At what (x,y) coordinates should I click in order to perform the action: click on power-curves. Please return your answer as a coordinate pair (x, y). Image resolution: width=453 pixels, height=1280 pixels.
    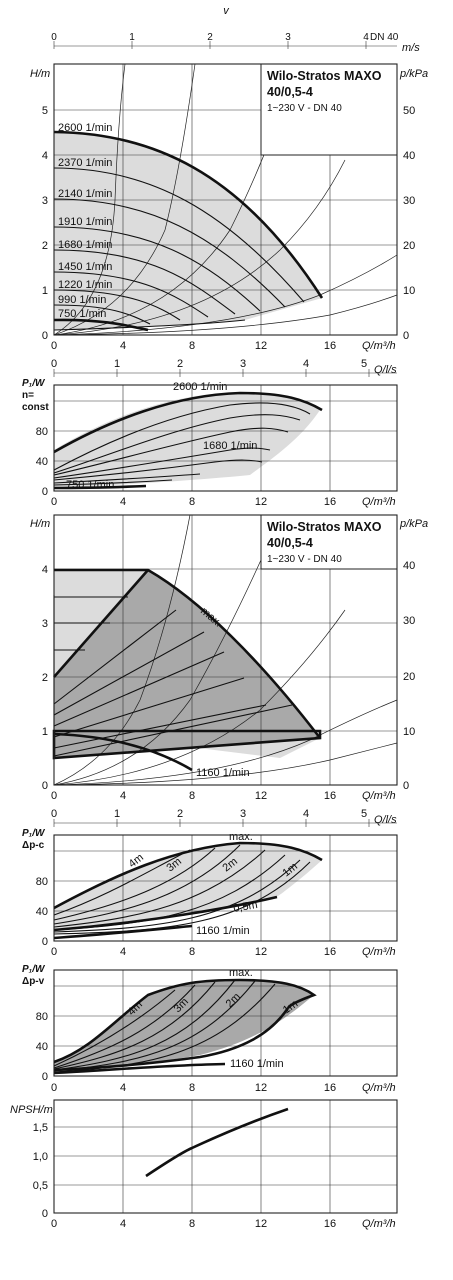
    Looking at the image, I should click on (188, 440).